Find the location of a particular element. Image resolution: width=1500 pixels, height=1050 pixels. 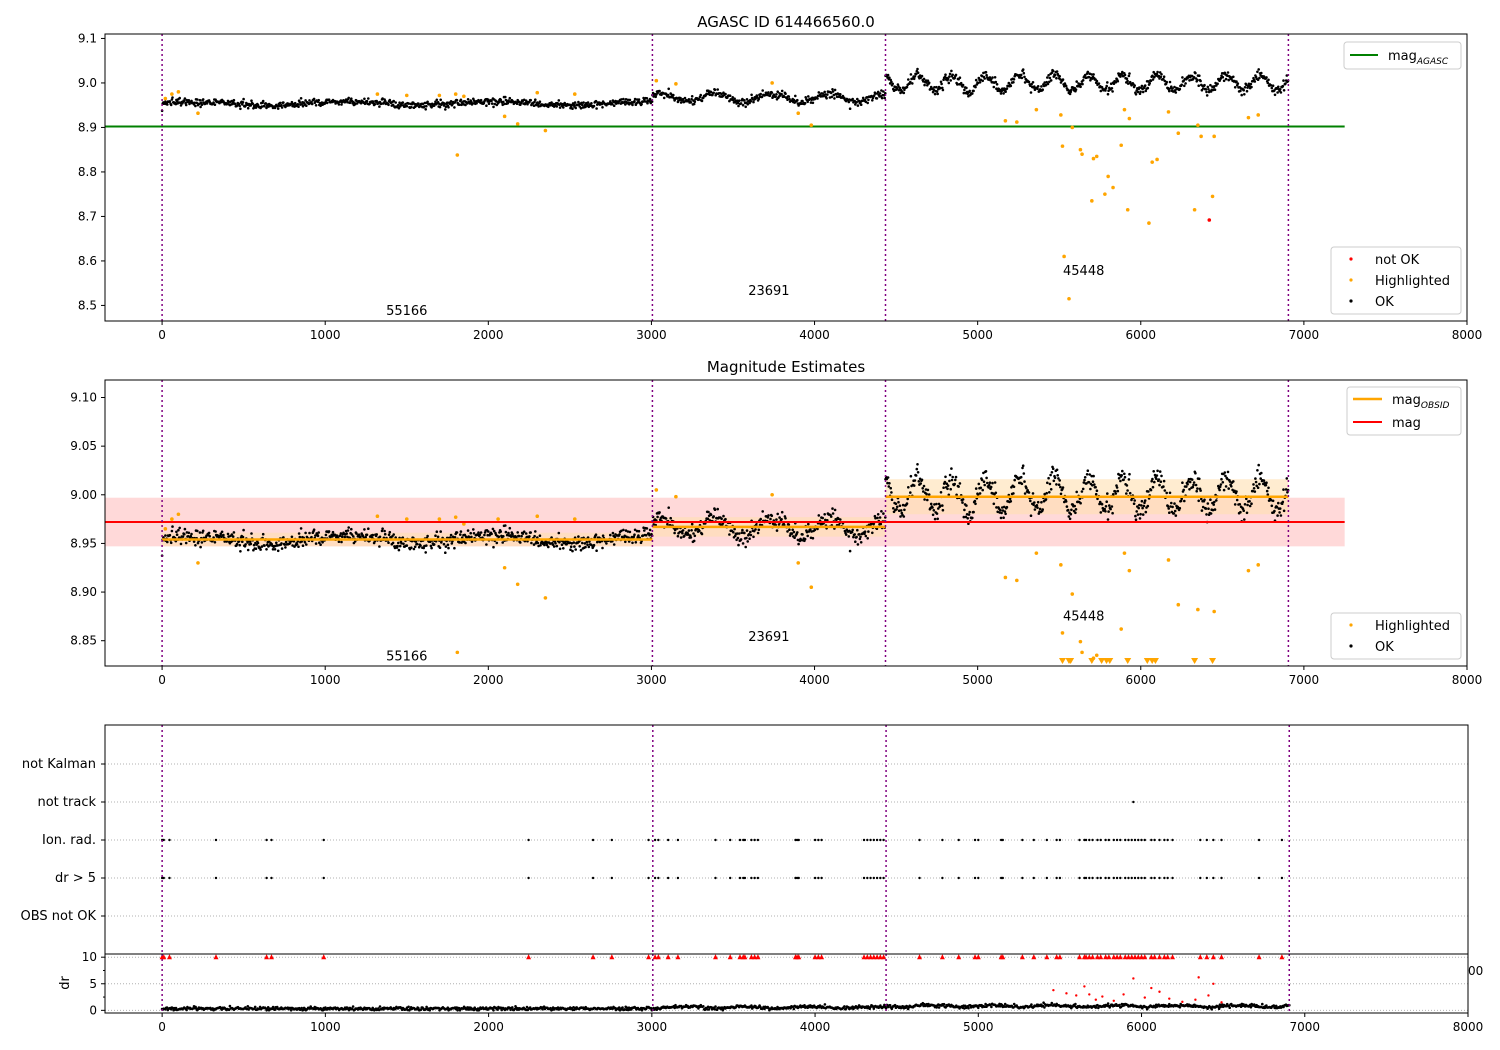

legend-label-mag-agasc: magAGASC is located at coordinates (1418, 58).